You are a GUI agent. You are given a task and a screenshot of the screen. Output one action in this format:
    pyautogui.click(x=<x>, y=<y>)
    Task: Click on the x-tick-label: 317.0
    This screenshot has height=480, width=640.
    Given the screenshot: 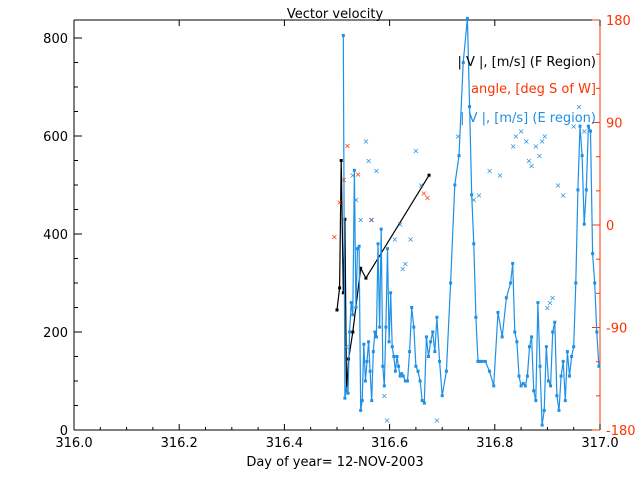 What is the action you would take?
    pyautogui.click(x=599, y=443)
    